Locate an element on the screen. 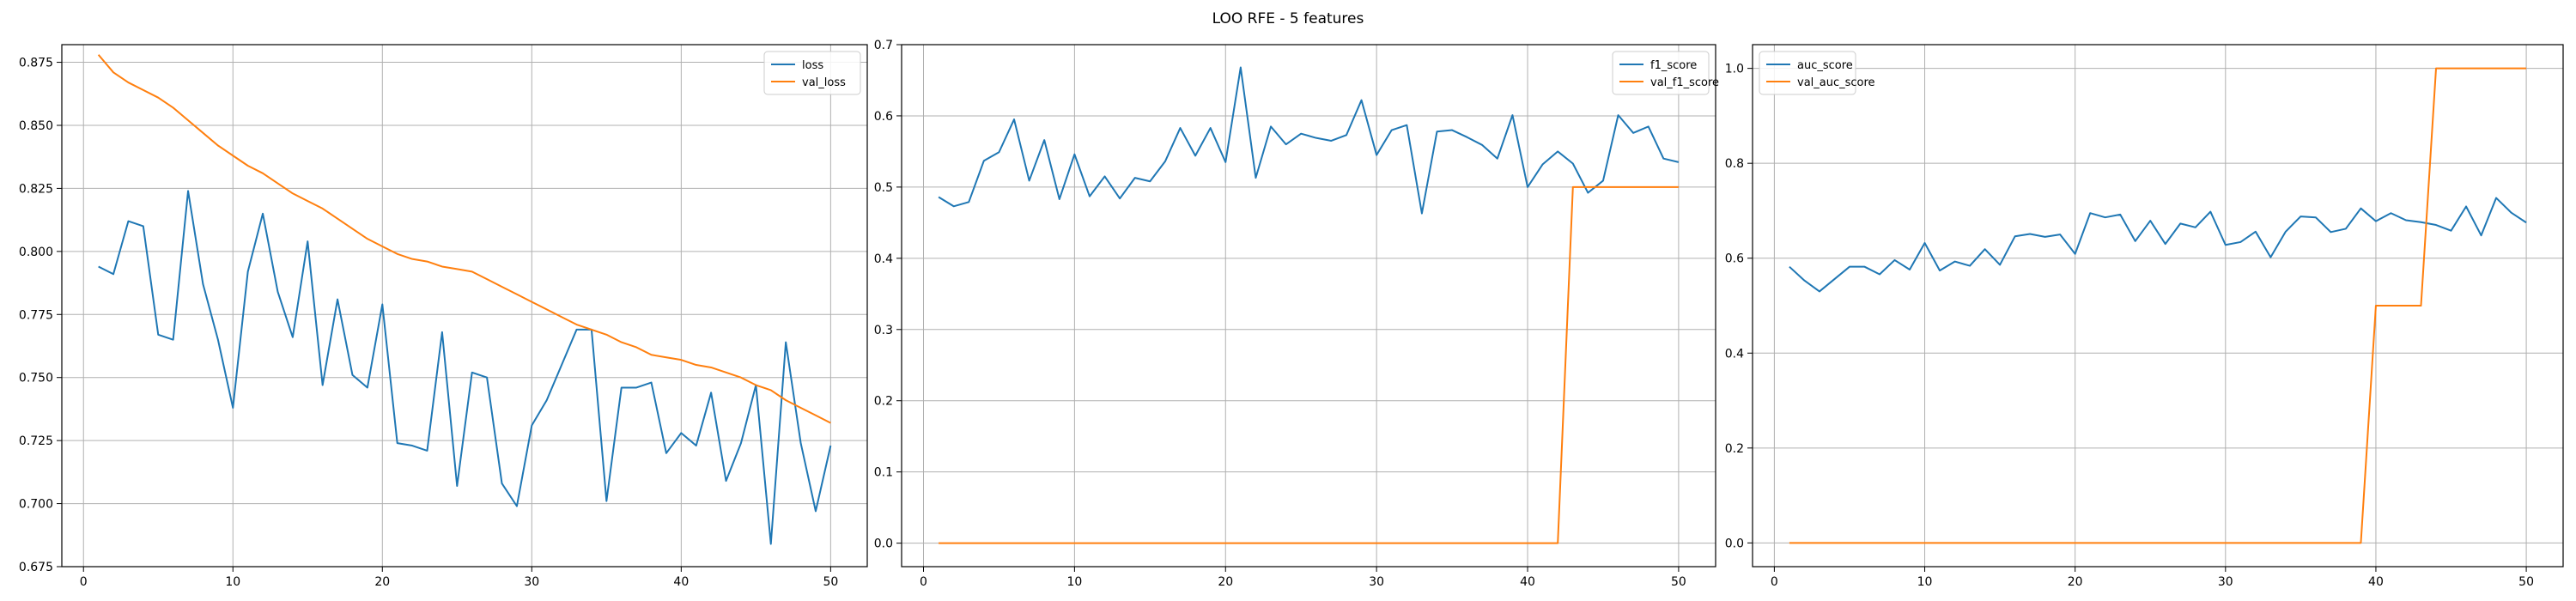 This screenshot has width=2576, height=601. y-tick-label: 1.0 is located at coordinates (1734, 69).